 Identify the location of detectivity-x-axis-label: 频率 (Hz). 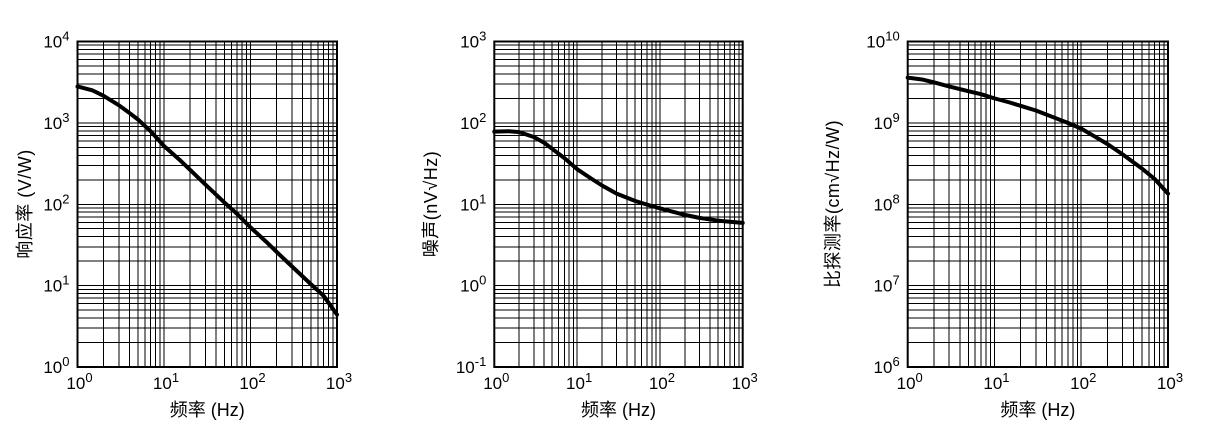
(1038, 410).